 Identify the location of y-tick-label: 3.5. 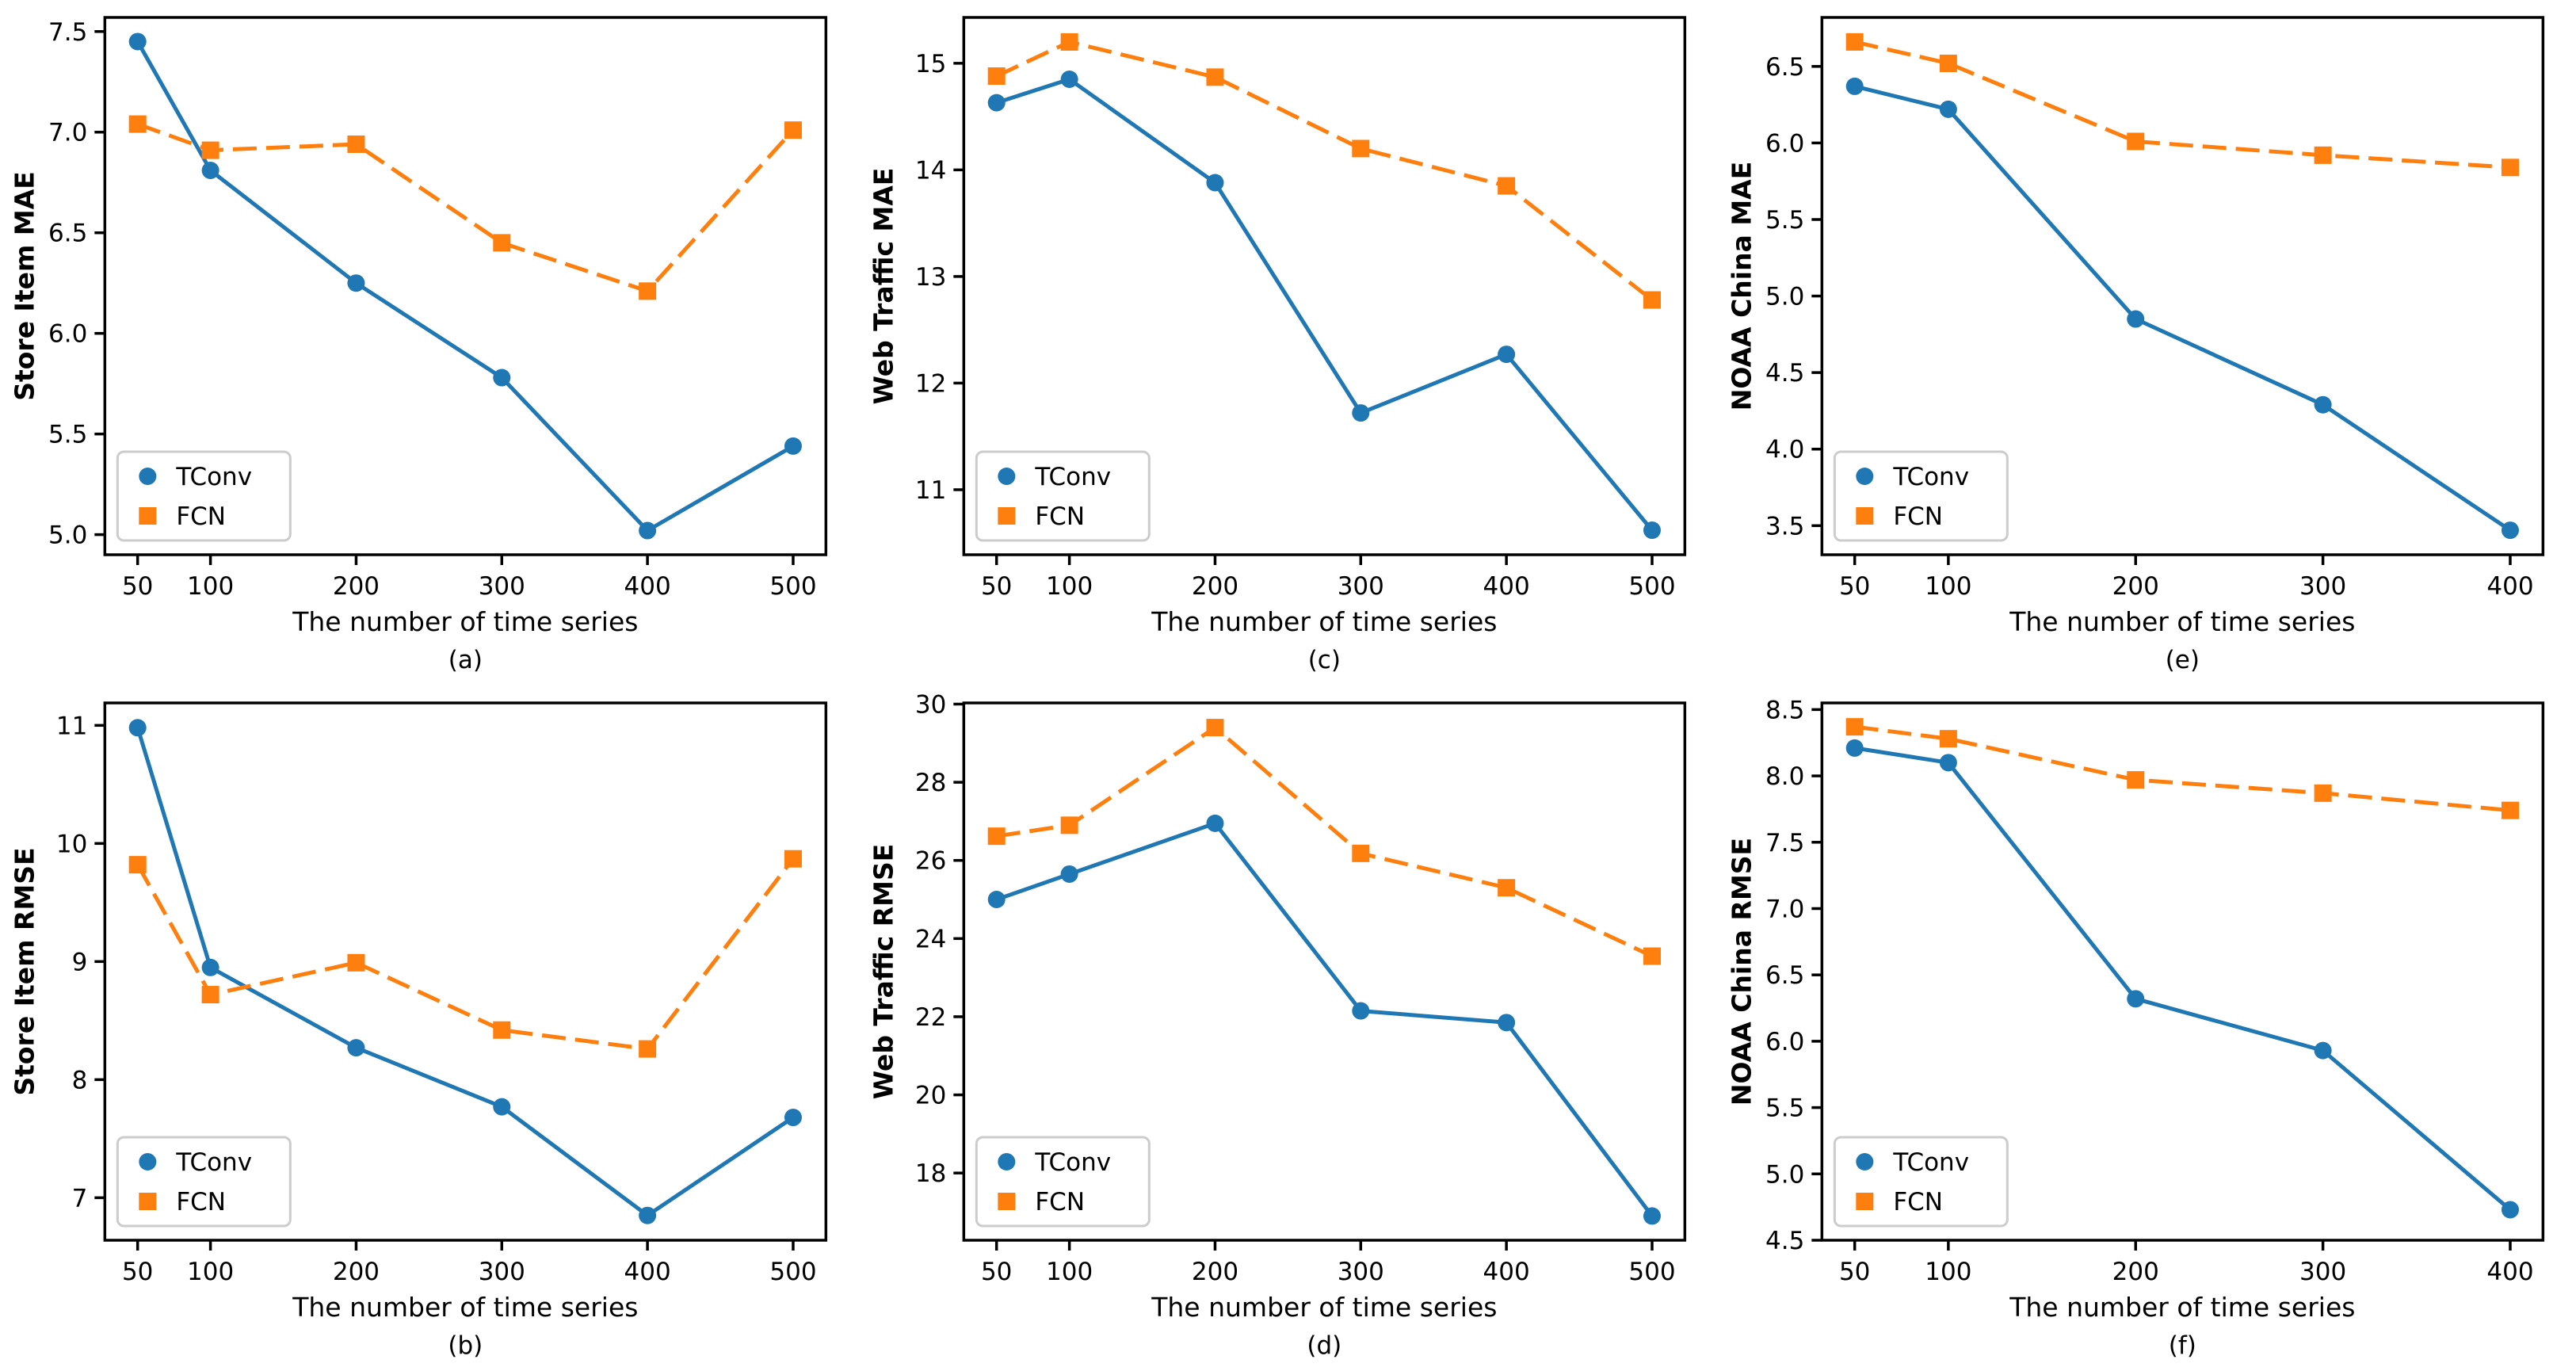
(1784, 526).